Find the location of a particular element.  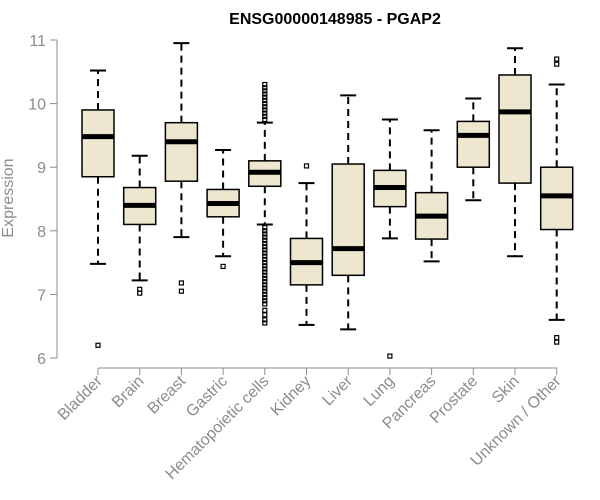

y-tick-label: 10 is located at coordinates (37, 105).